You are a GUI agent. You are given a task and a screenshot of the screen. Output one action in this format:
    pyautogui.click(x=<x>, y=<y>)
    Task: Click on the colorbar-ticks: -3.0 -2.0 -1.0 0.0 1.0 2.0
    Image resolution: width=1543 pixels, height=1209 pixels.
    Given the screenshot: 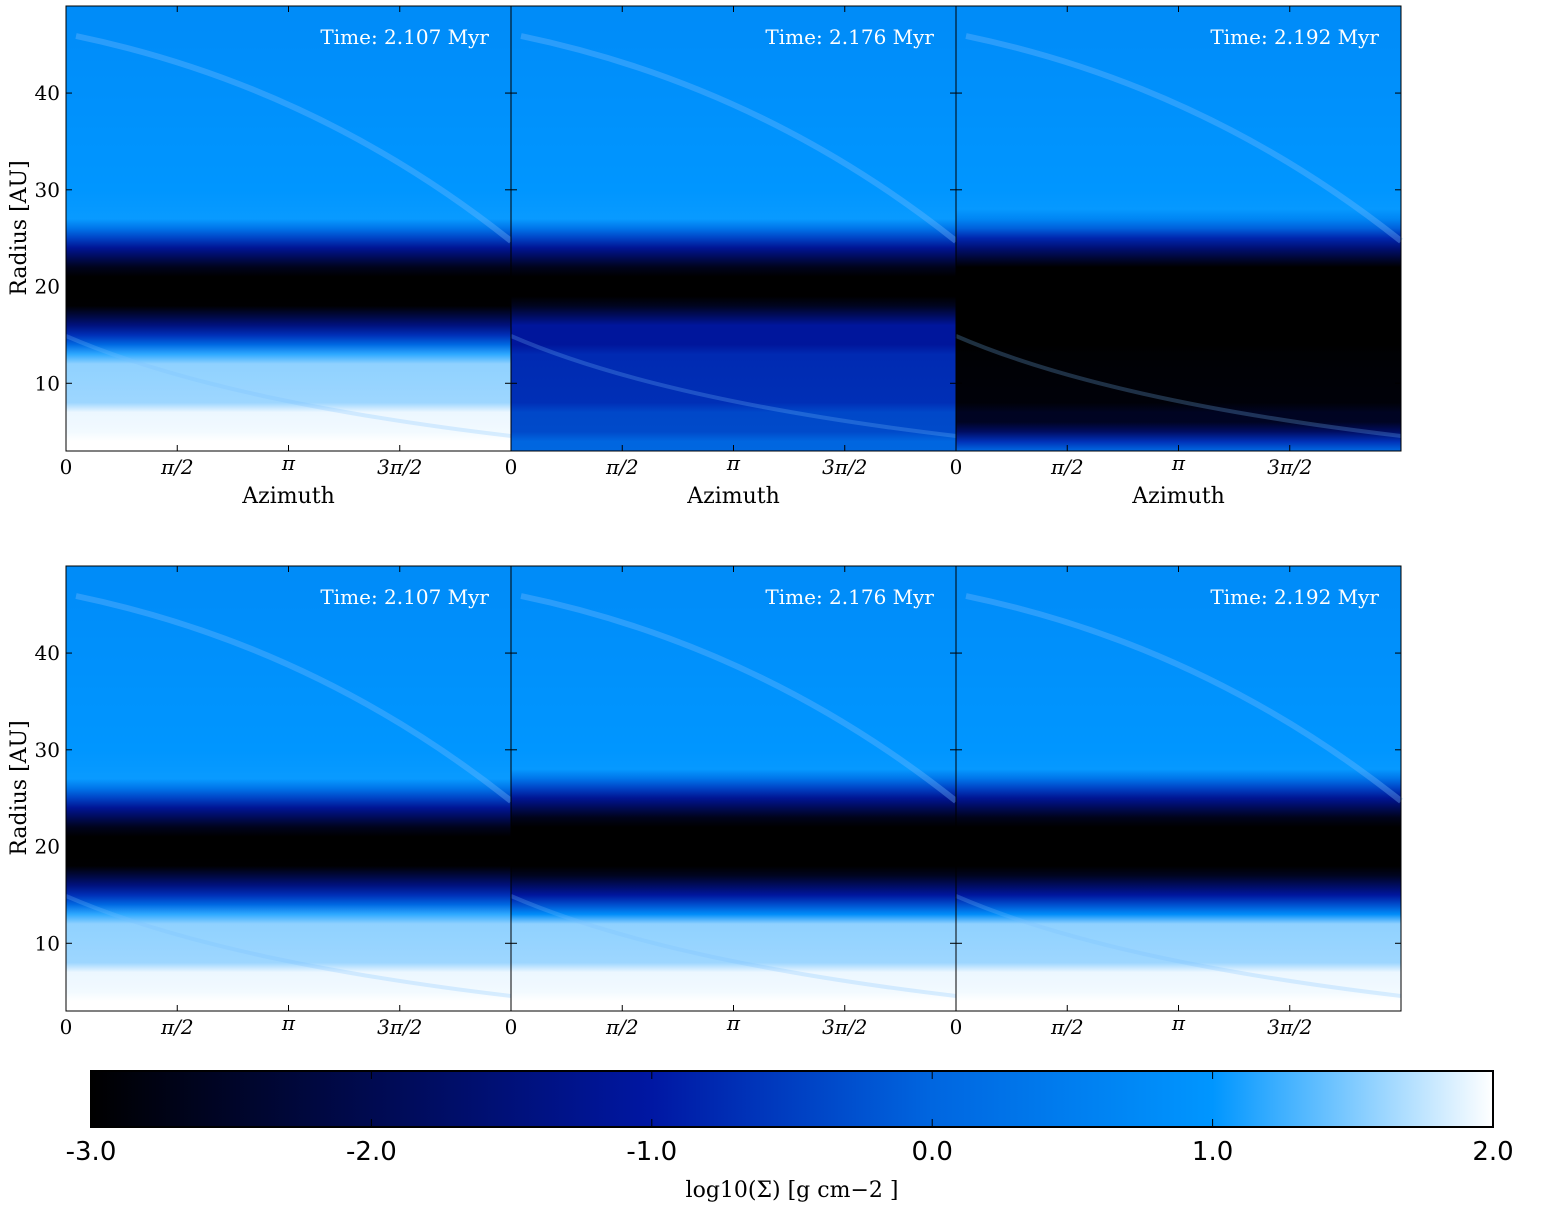 What is the action you would take?
    pyautogui.click(x=790, y=1119)
    